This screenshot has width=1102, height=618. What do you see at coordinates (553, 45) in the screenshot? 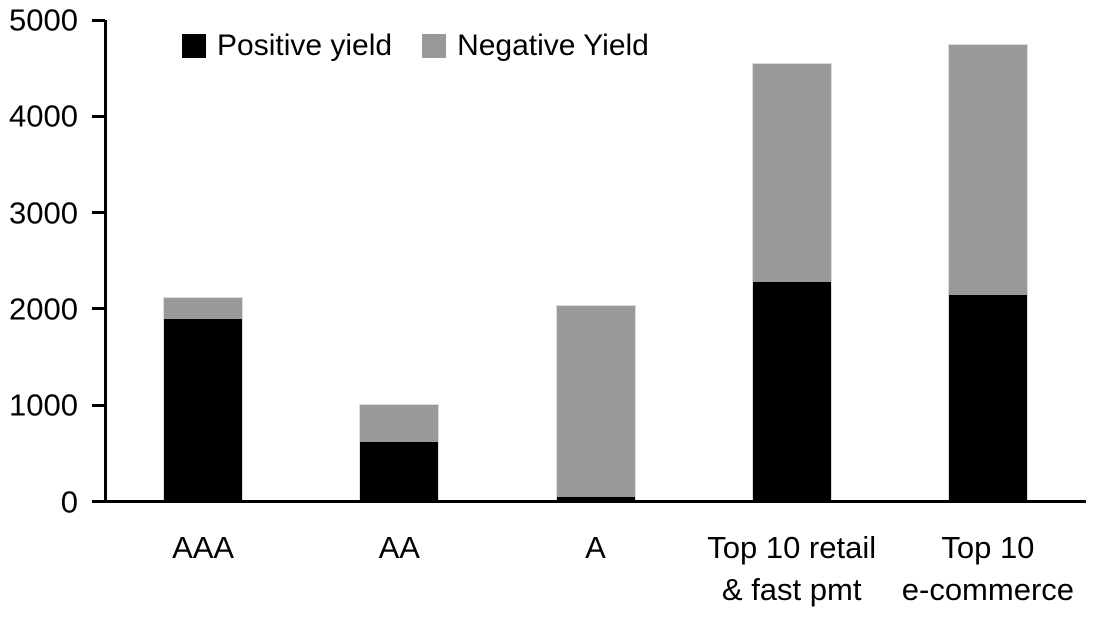
I see `legend-label: Negative Yield` at bounding box center [553, 45].